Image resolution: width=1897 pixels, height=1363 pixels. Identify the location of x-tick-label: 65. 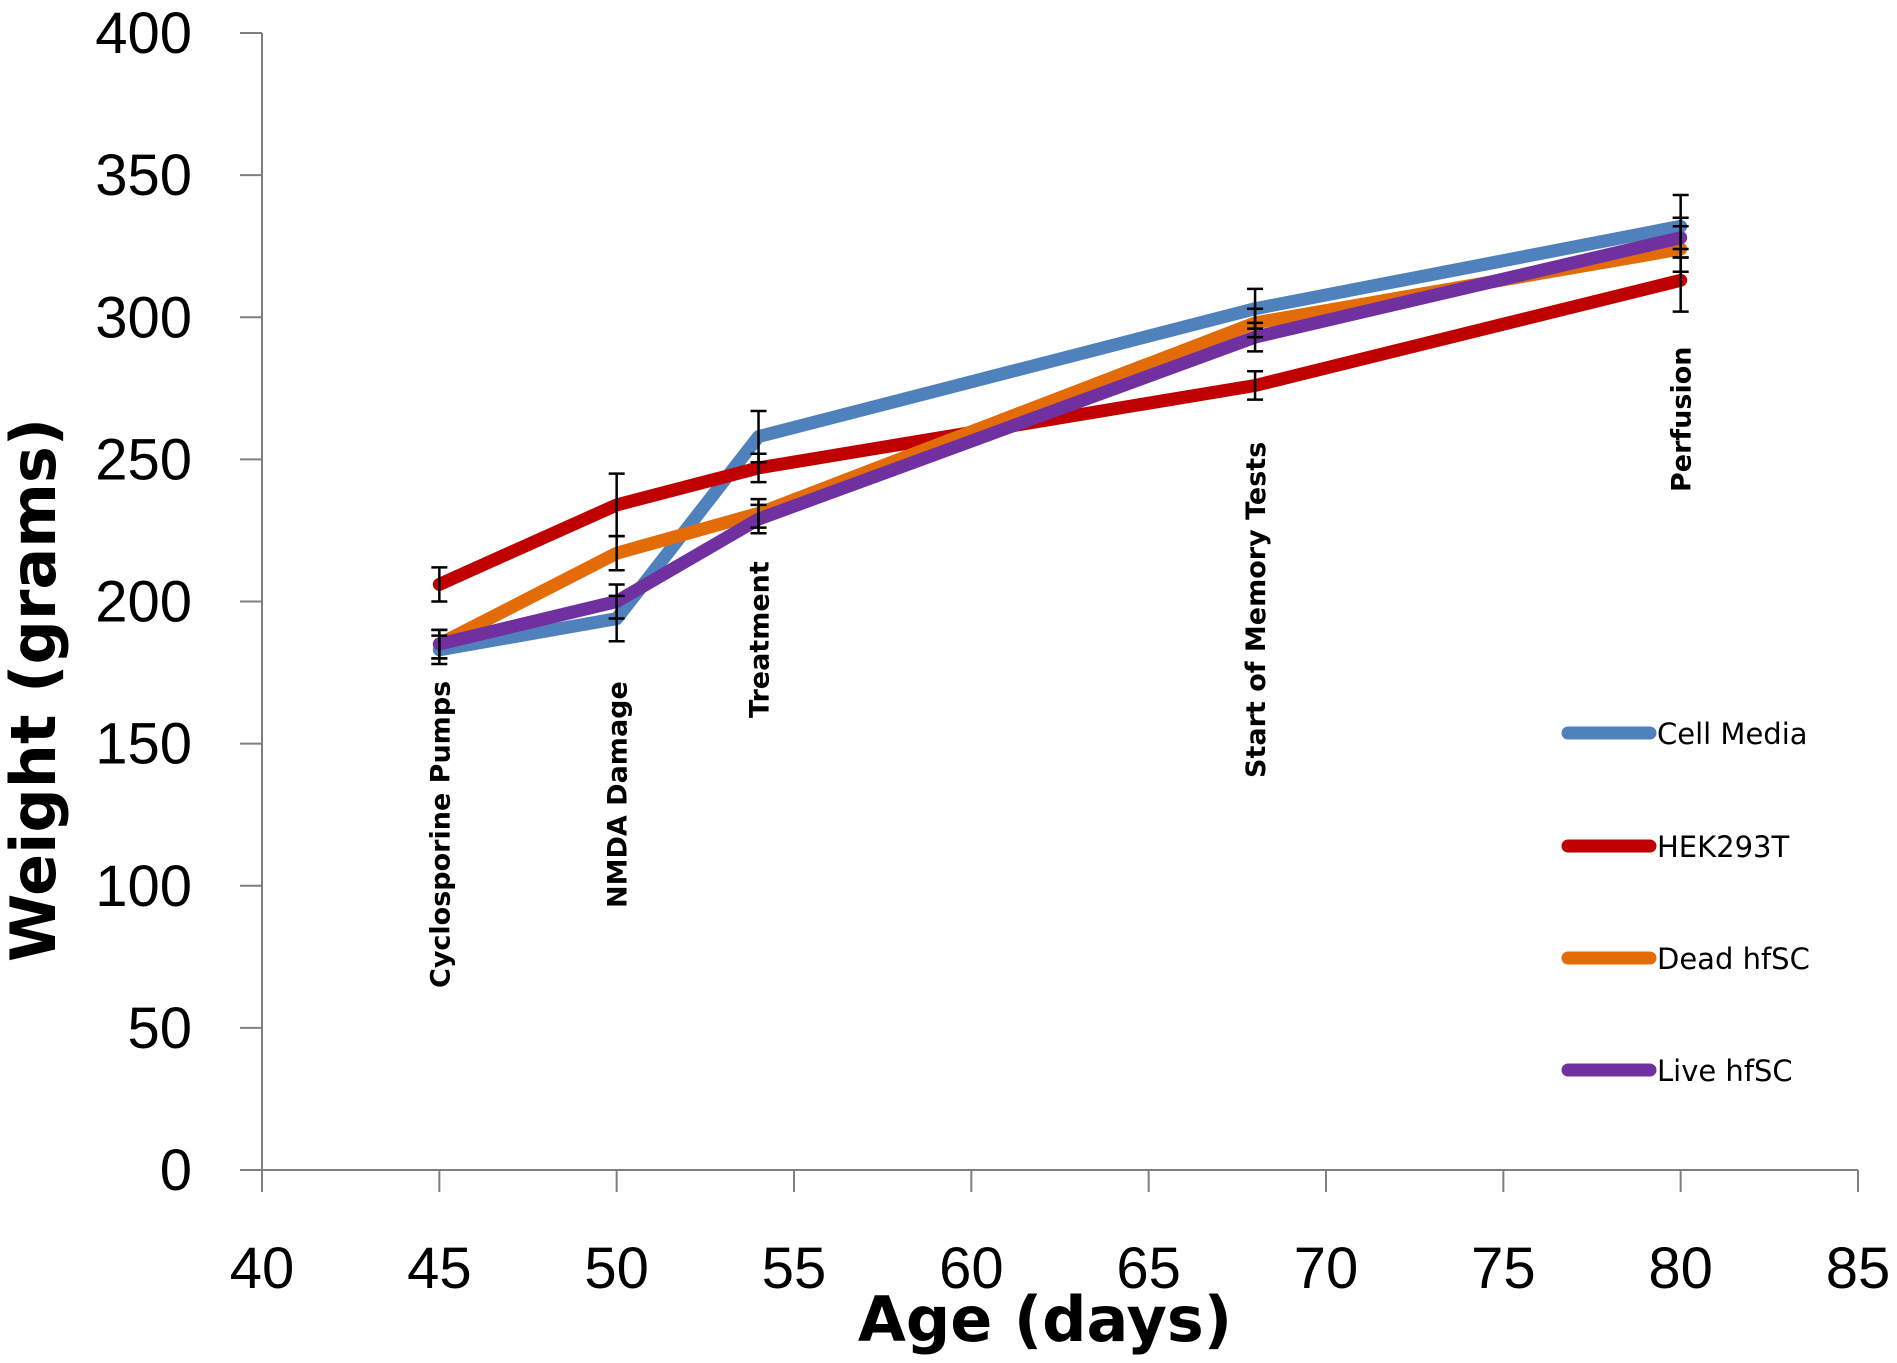
(1148, 1268).